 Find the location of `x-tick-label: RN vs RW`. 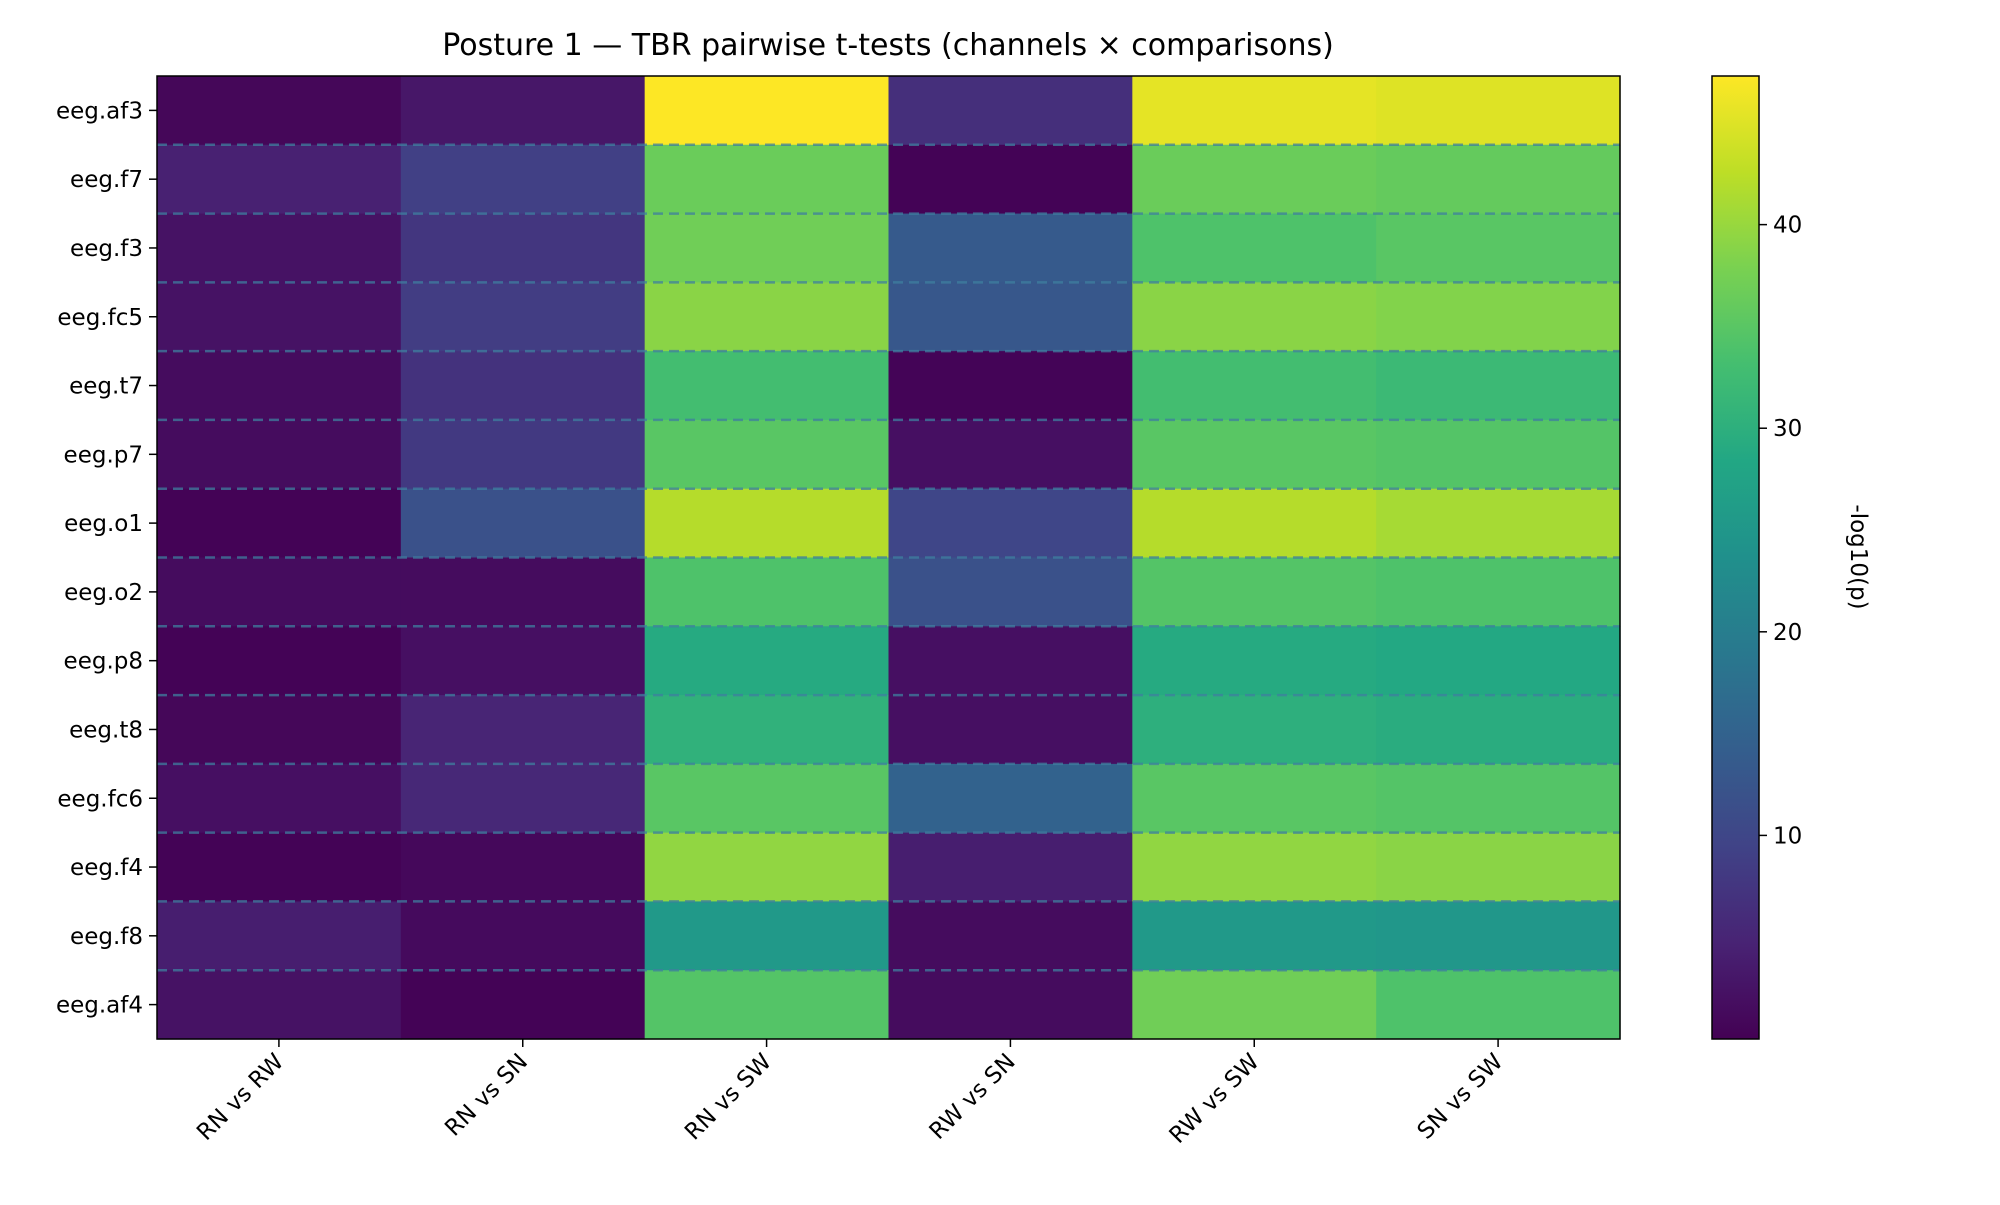

x-tick-label: RN vs RW is located at coordinates (240, 1097).